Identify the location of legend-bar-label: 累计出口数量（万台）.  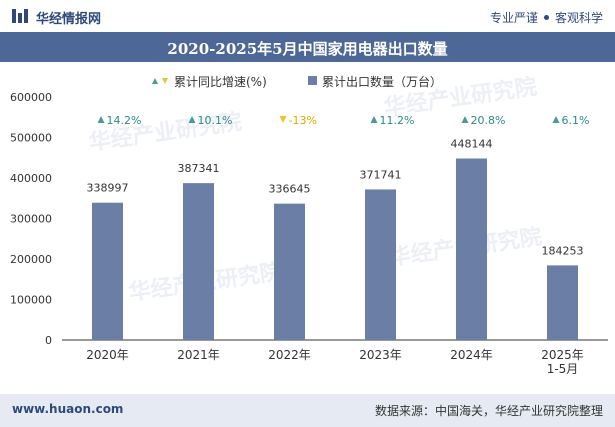
(382, 81).